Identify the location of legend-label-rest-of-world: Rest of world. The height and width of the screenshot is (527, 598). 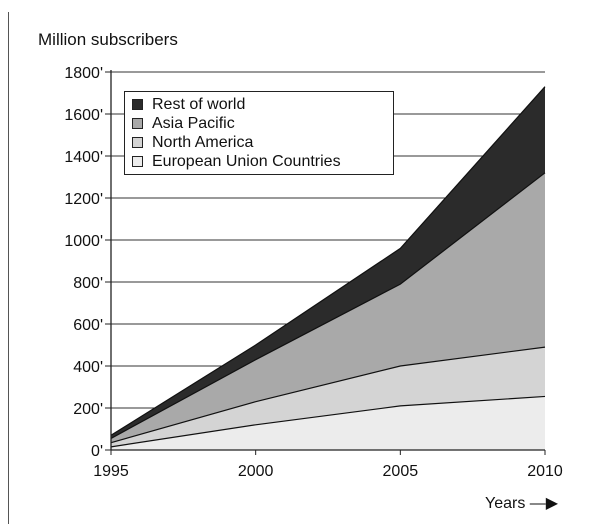
(199, 104).